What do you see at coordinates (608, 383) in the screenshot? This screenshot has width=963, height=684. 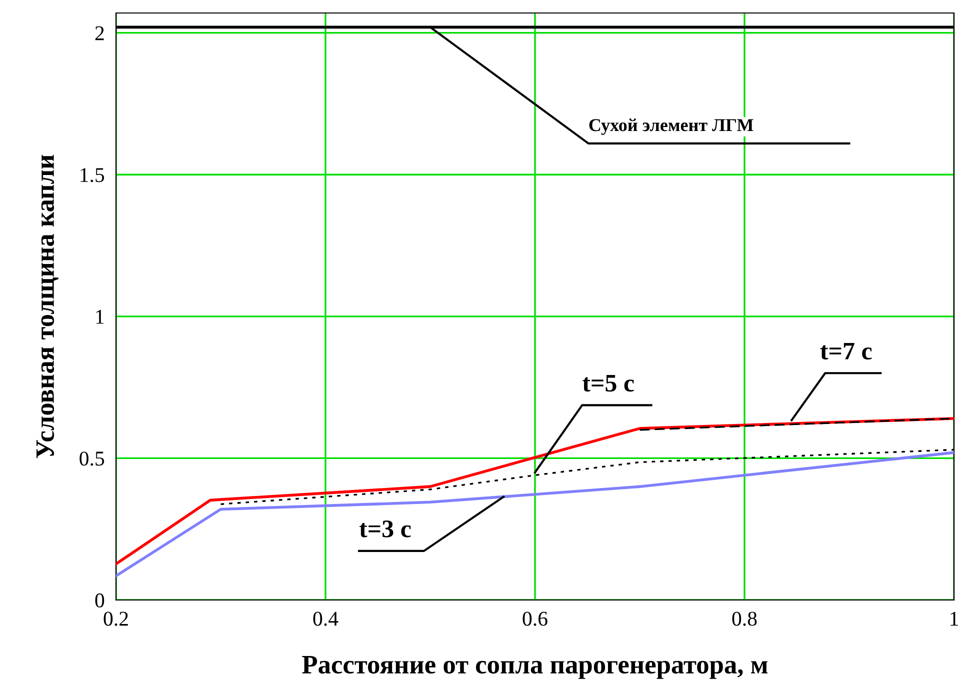 I see `annotation: t=5 c` at bounding box center [608, 383].